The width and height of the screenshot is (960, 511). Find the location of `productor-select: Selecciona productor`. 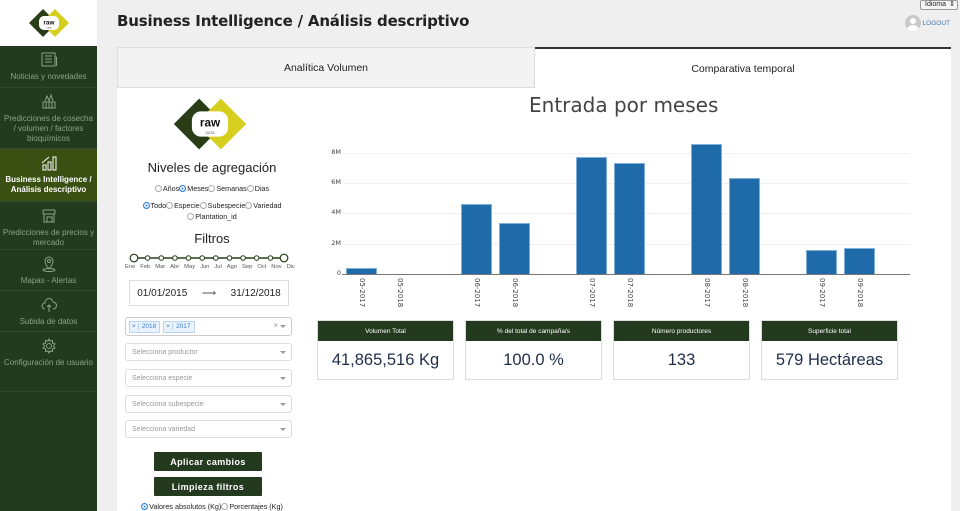

productor-select: Selecciona productor is located at coordinates (208, 352).